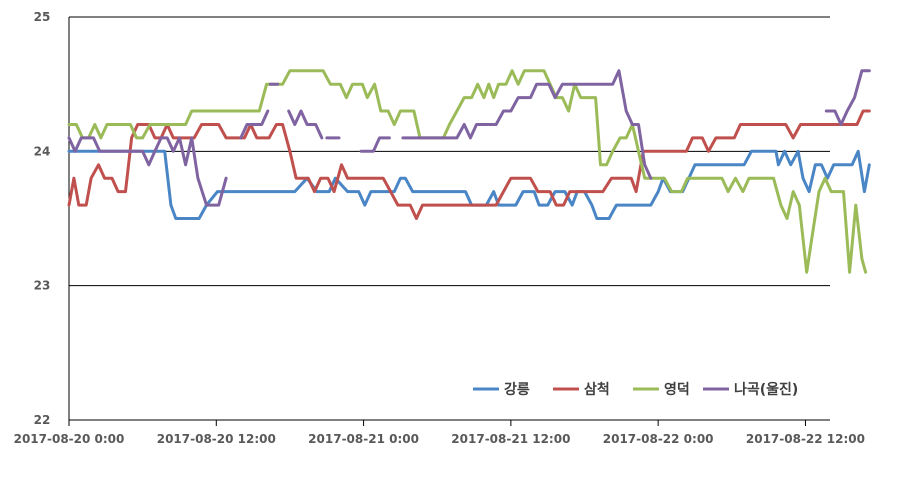  What do you see at coordinates (363, 439) in the screenshot?
I see `x-tick-label: 2017-08-21 0:00` at bounding box center [363, 439].